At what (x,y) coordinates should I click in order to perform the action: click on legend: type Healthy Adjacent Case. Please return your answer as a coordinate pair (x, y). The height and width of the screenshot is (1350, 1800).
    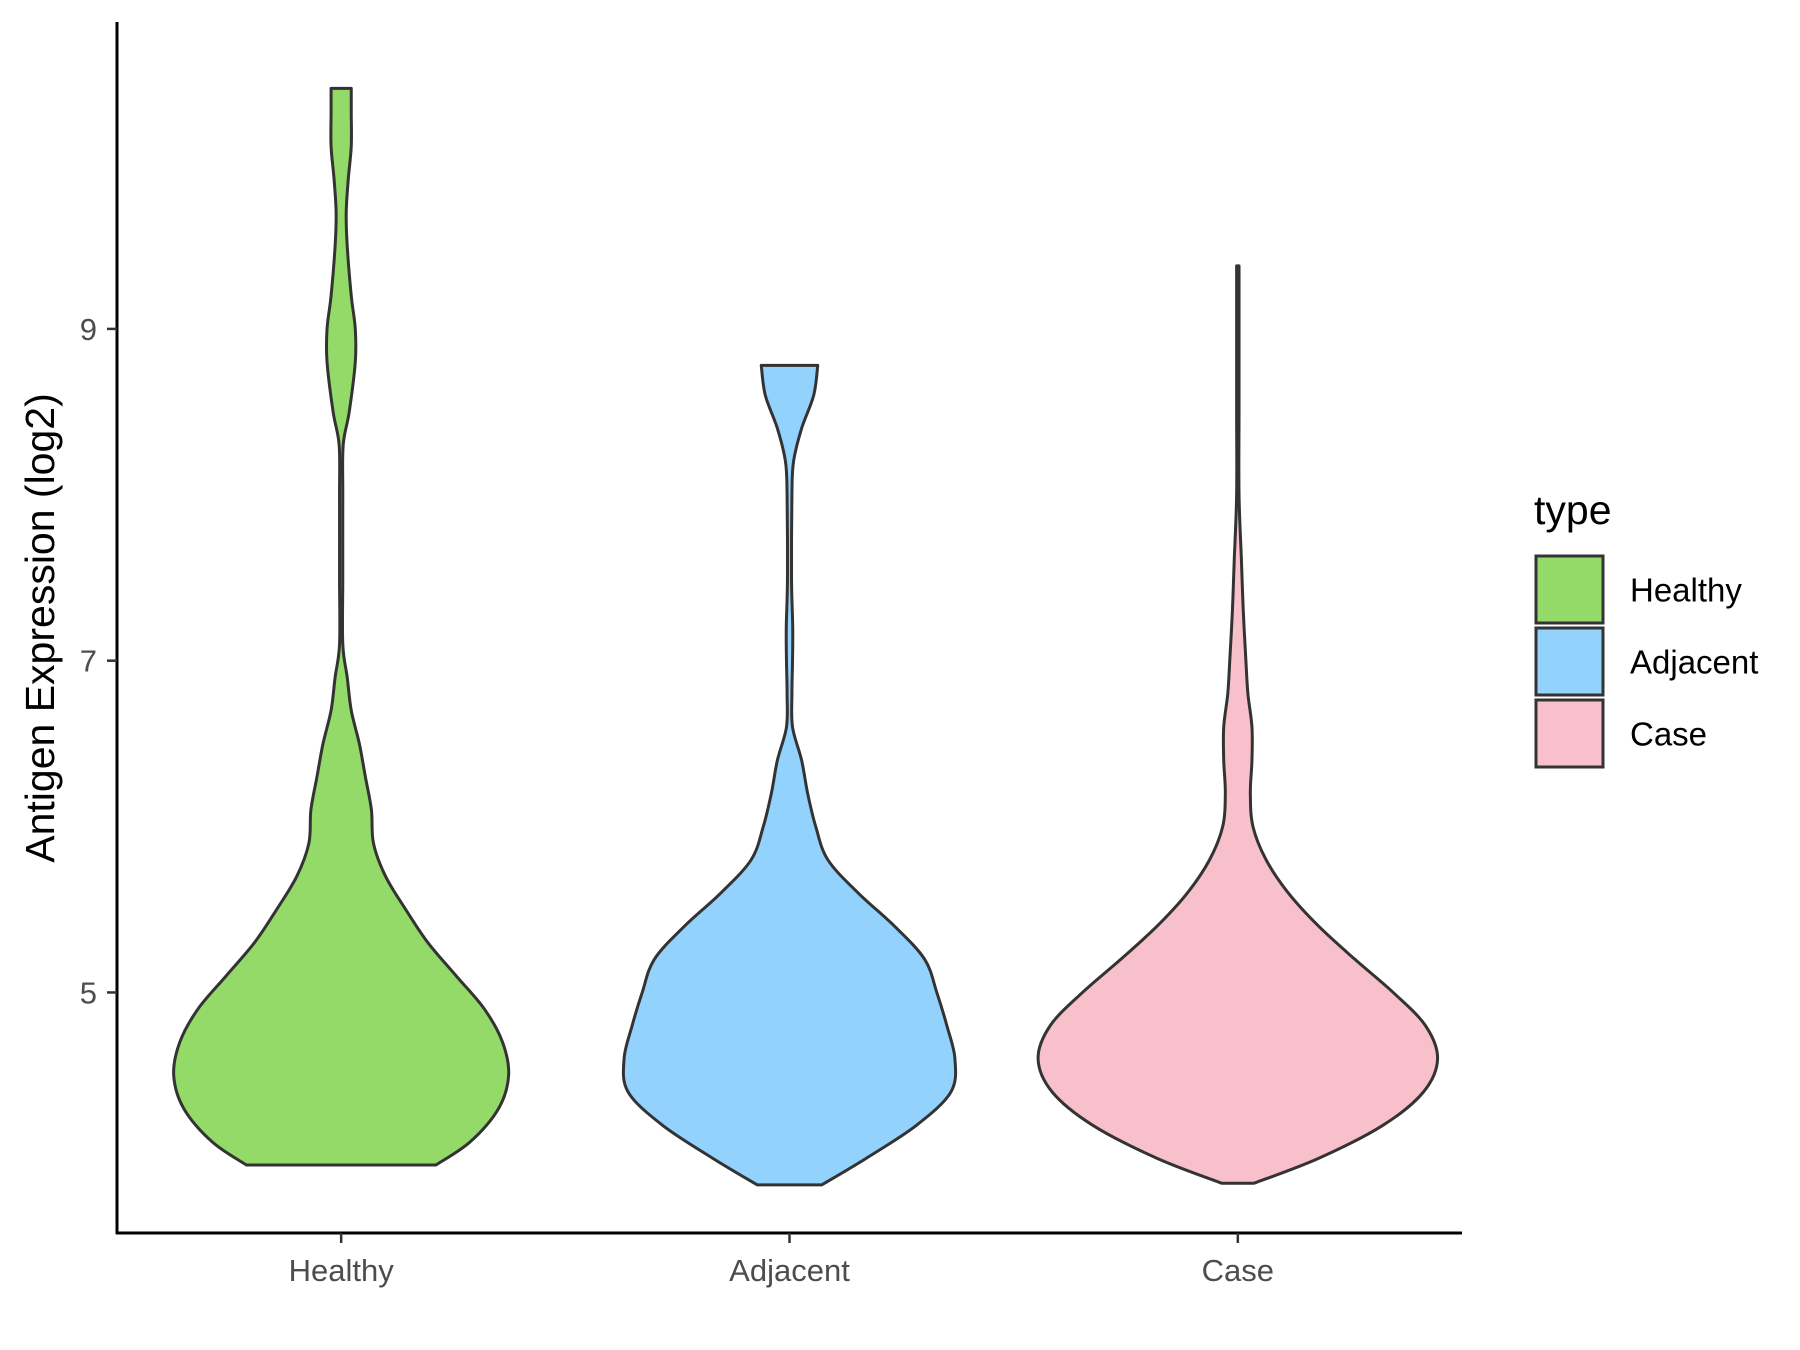
    Looking at the image, I should click on (1646, 628).